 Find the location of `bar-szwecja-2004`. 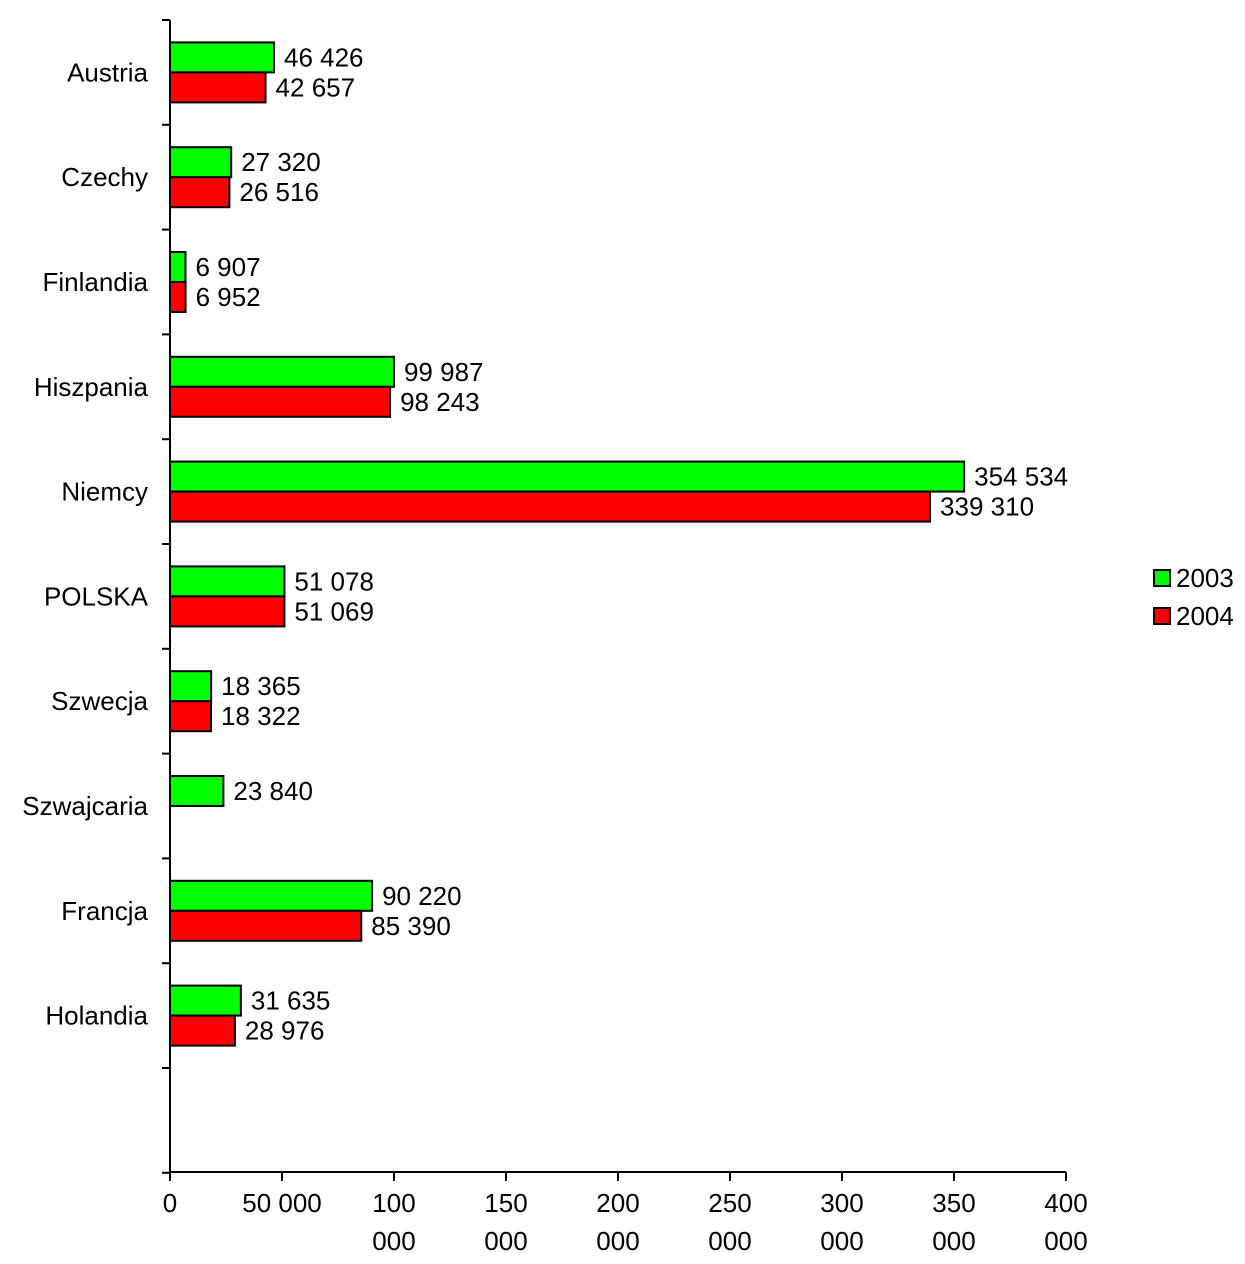

bar-szwecja-2004 is located at coordinates (191, 716).